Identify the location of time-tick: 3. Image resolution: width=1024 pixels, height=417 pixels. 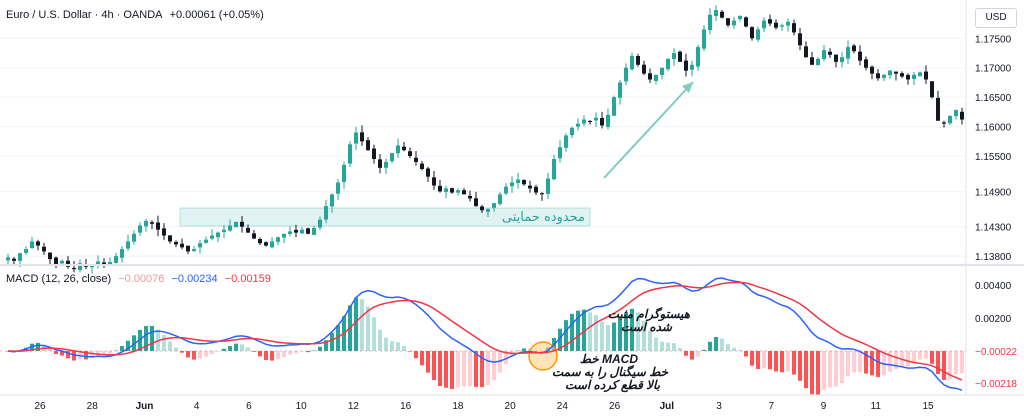
(719, 406).